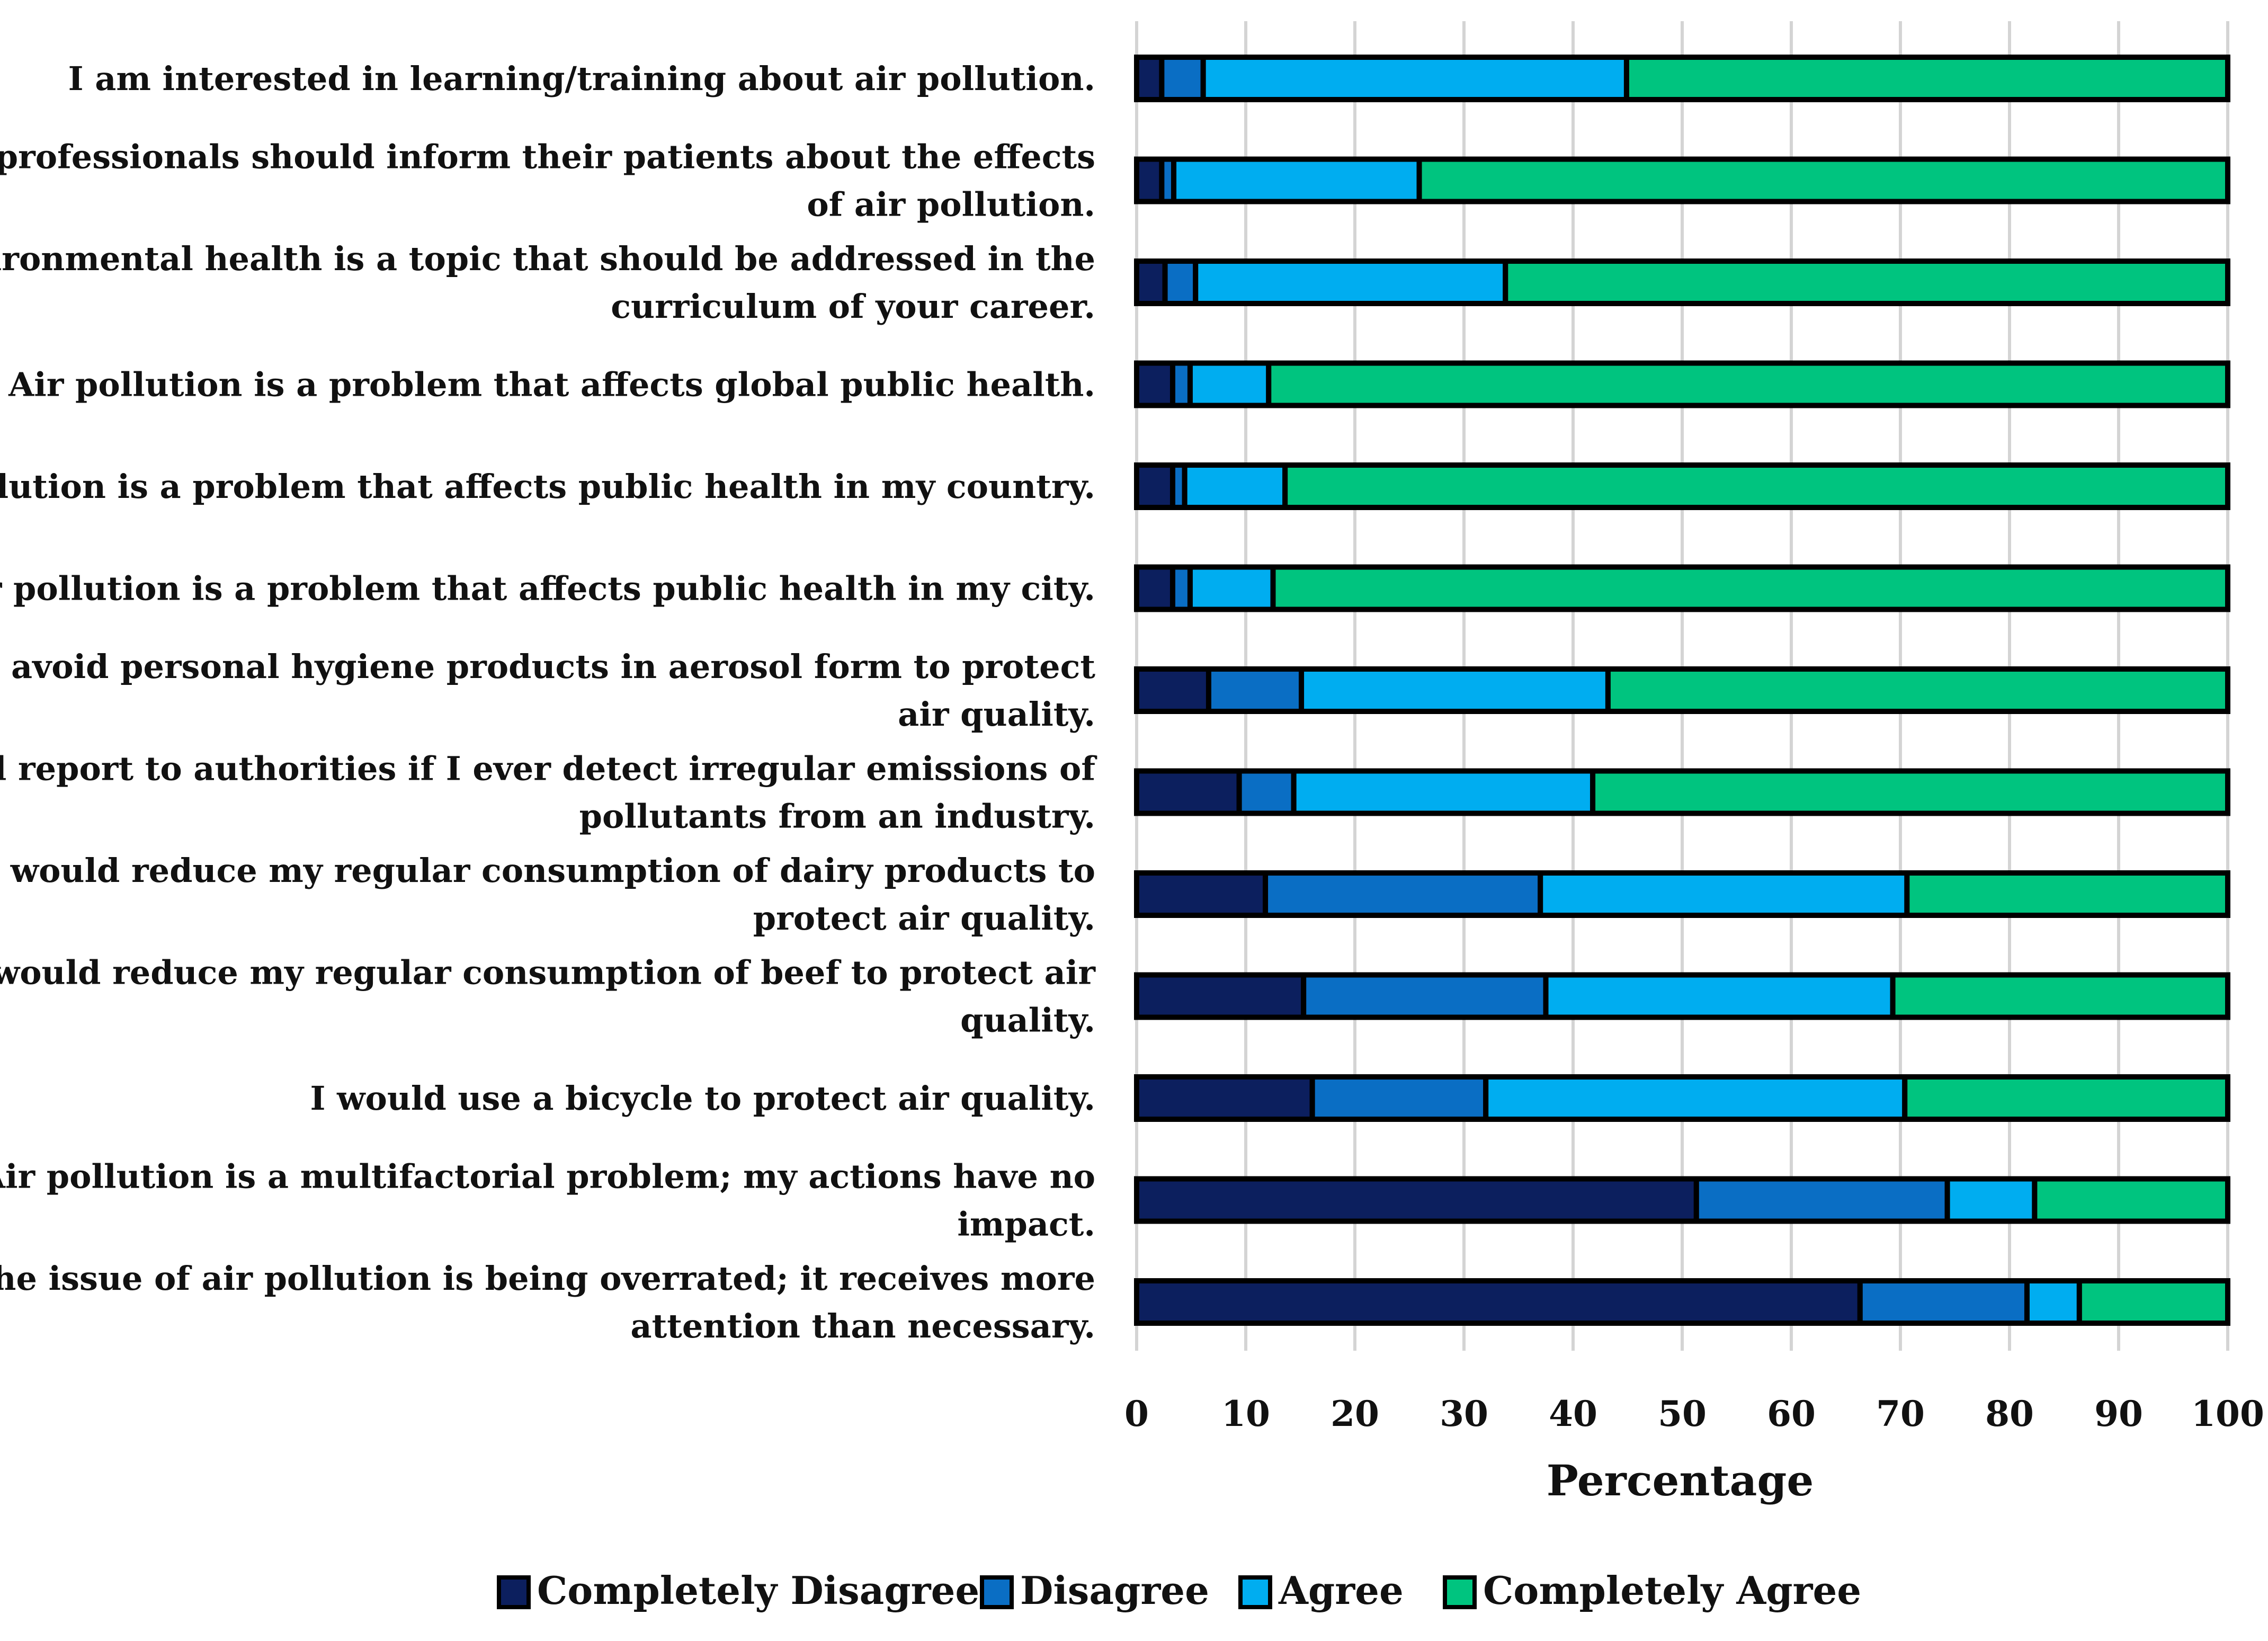  I want to click on x-tick-label: 40, so click(1573, 1414).